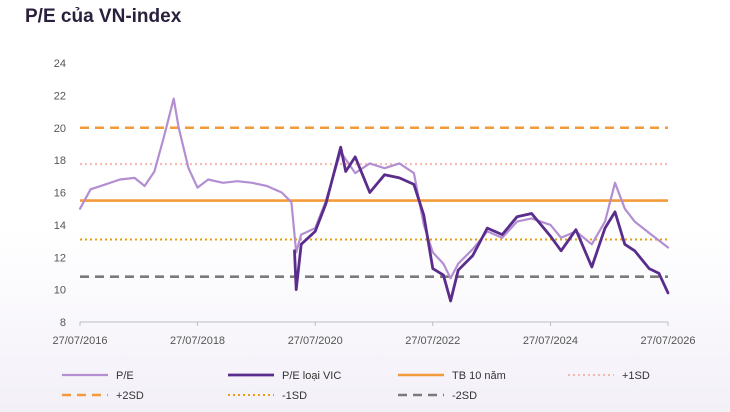 Image resolution: width=730 pixels, height=412 pixels. I want to click on y-tick-label: 8, so click(63, 323).